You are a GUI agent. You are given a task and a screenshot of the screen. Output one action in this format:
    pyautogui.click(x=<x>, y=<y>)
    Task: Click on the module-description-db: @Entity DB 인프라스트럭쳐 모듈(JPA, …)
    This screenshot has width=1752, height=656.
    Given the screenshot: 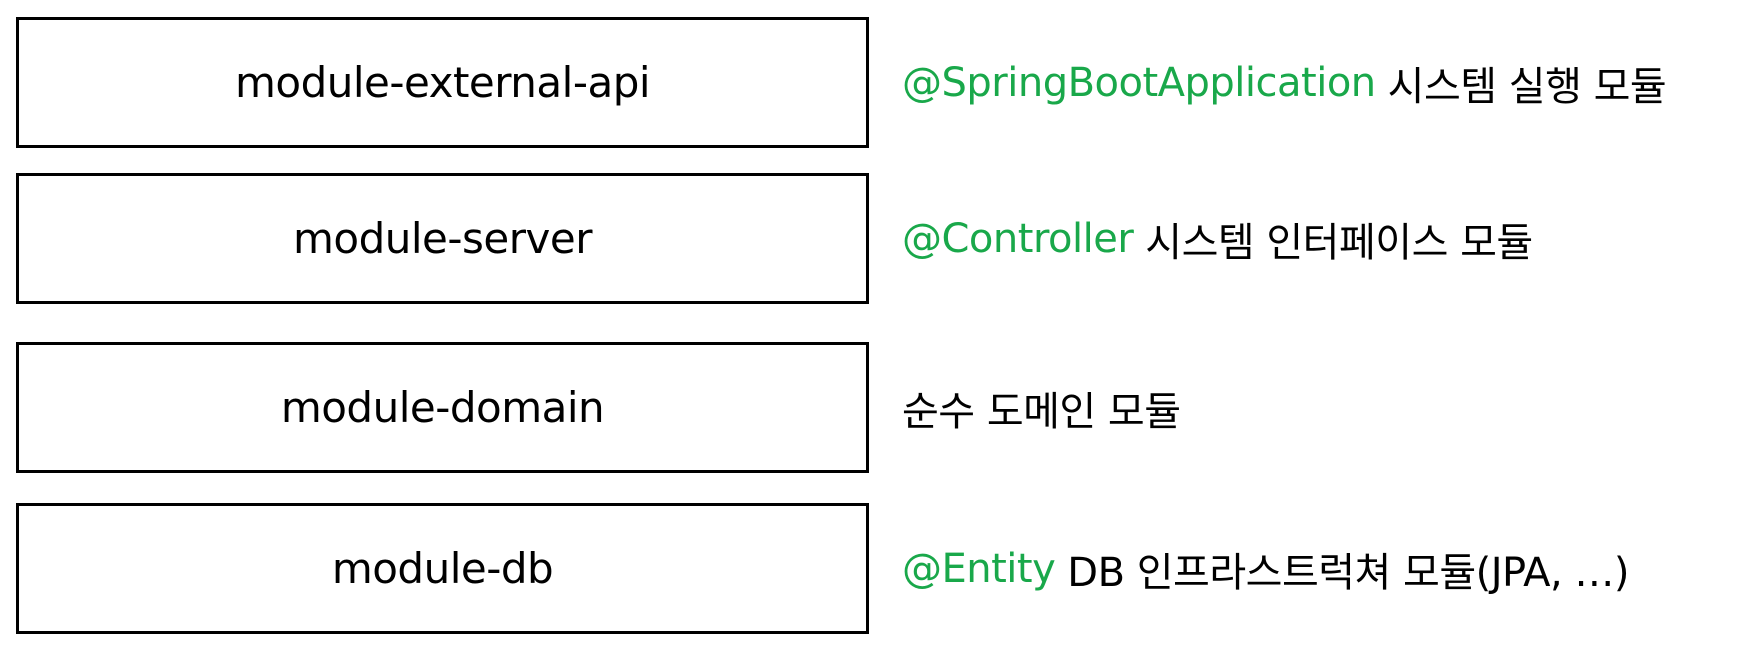 What is the action you would take?
    pyautogui.click(x=1266, y=568)
    